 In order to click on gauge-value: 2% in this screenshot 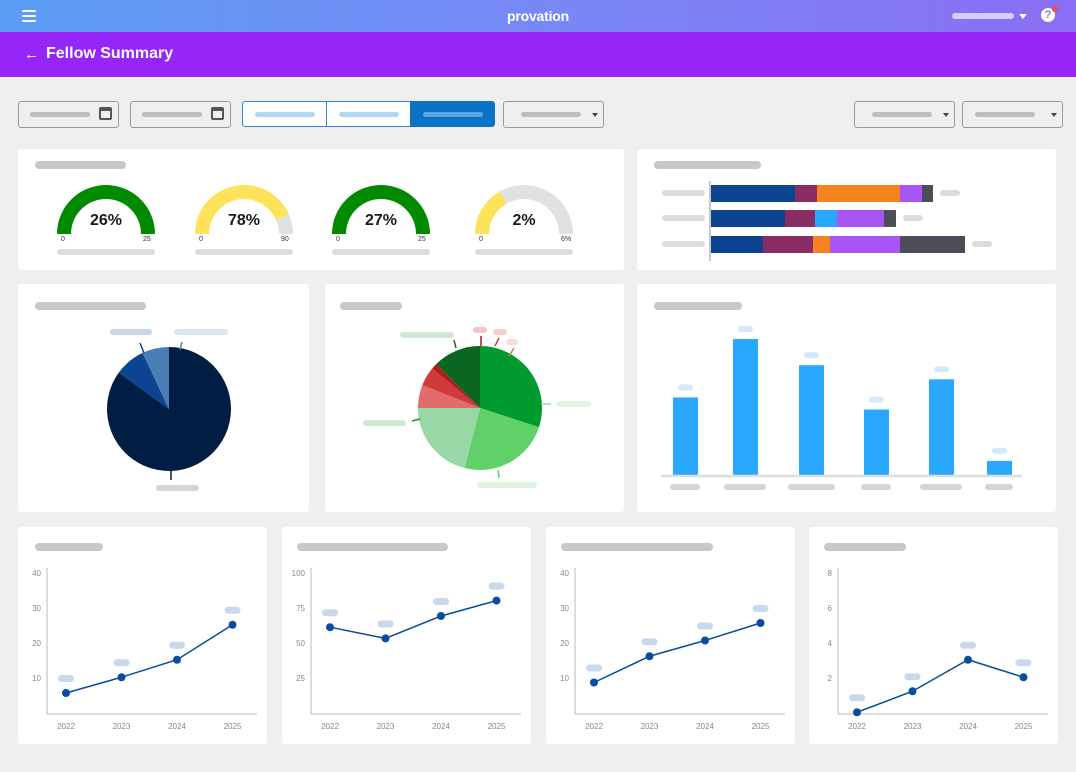, I will do `click(524, 220)`.